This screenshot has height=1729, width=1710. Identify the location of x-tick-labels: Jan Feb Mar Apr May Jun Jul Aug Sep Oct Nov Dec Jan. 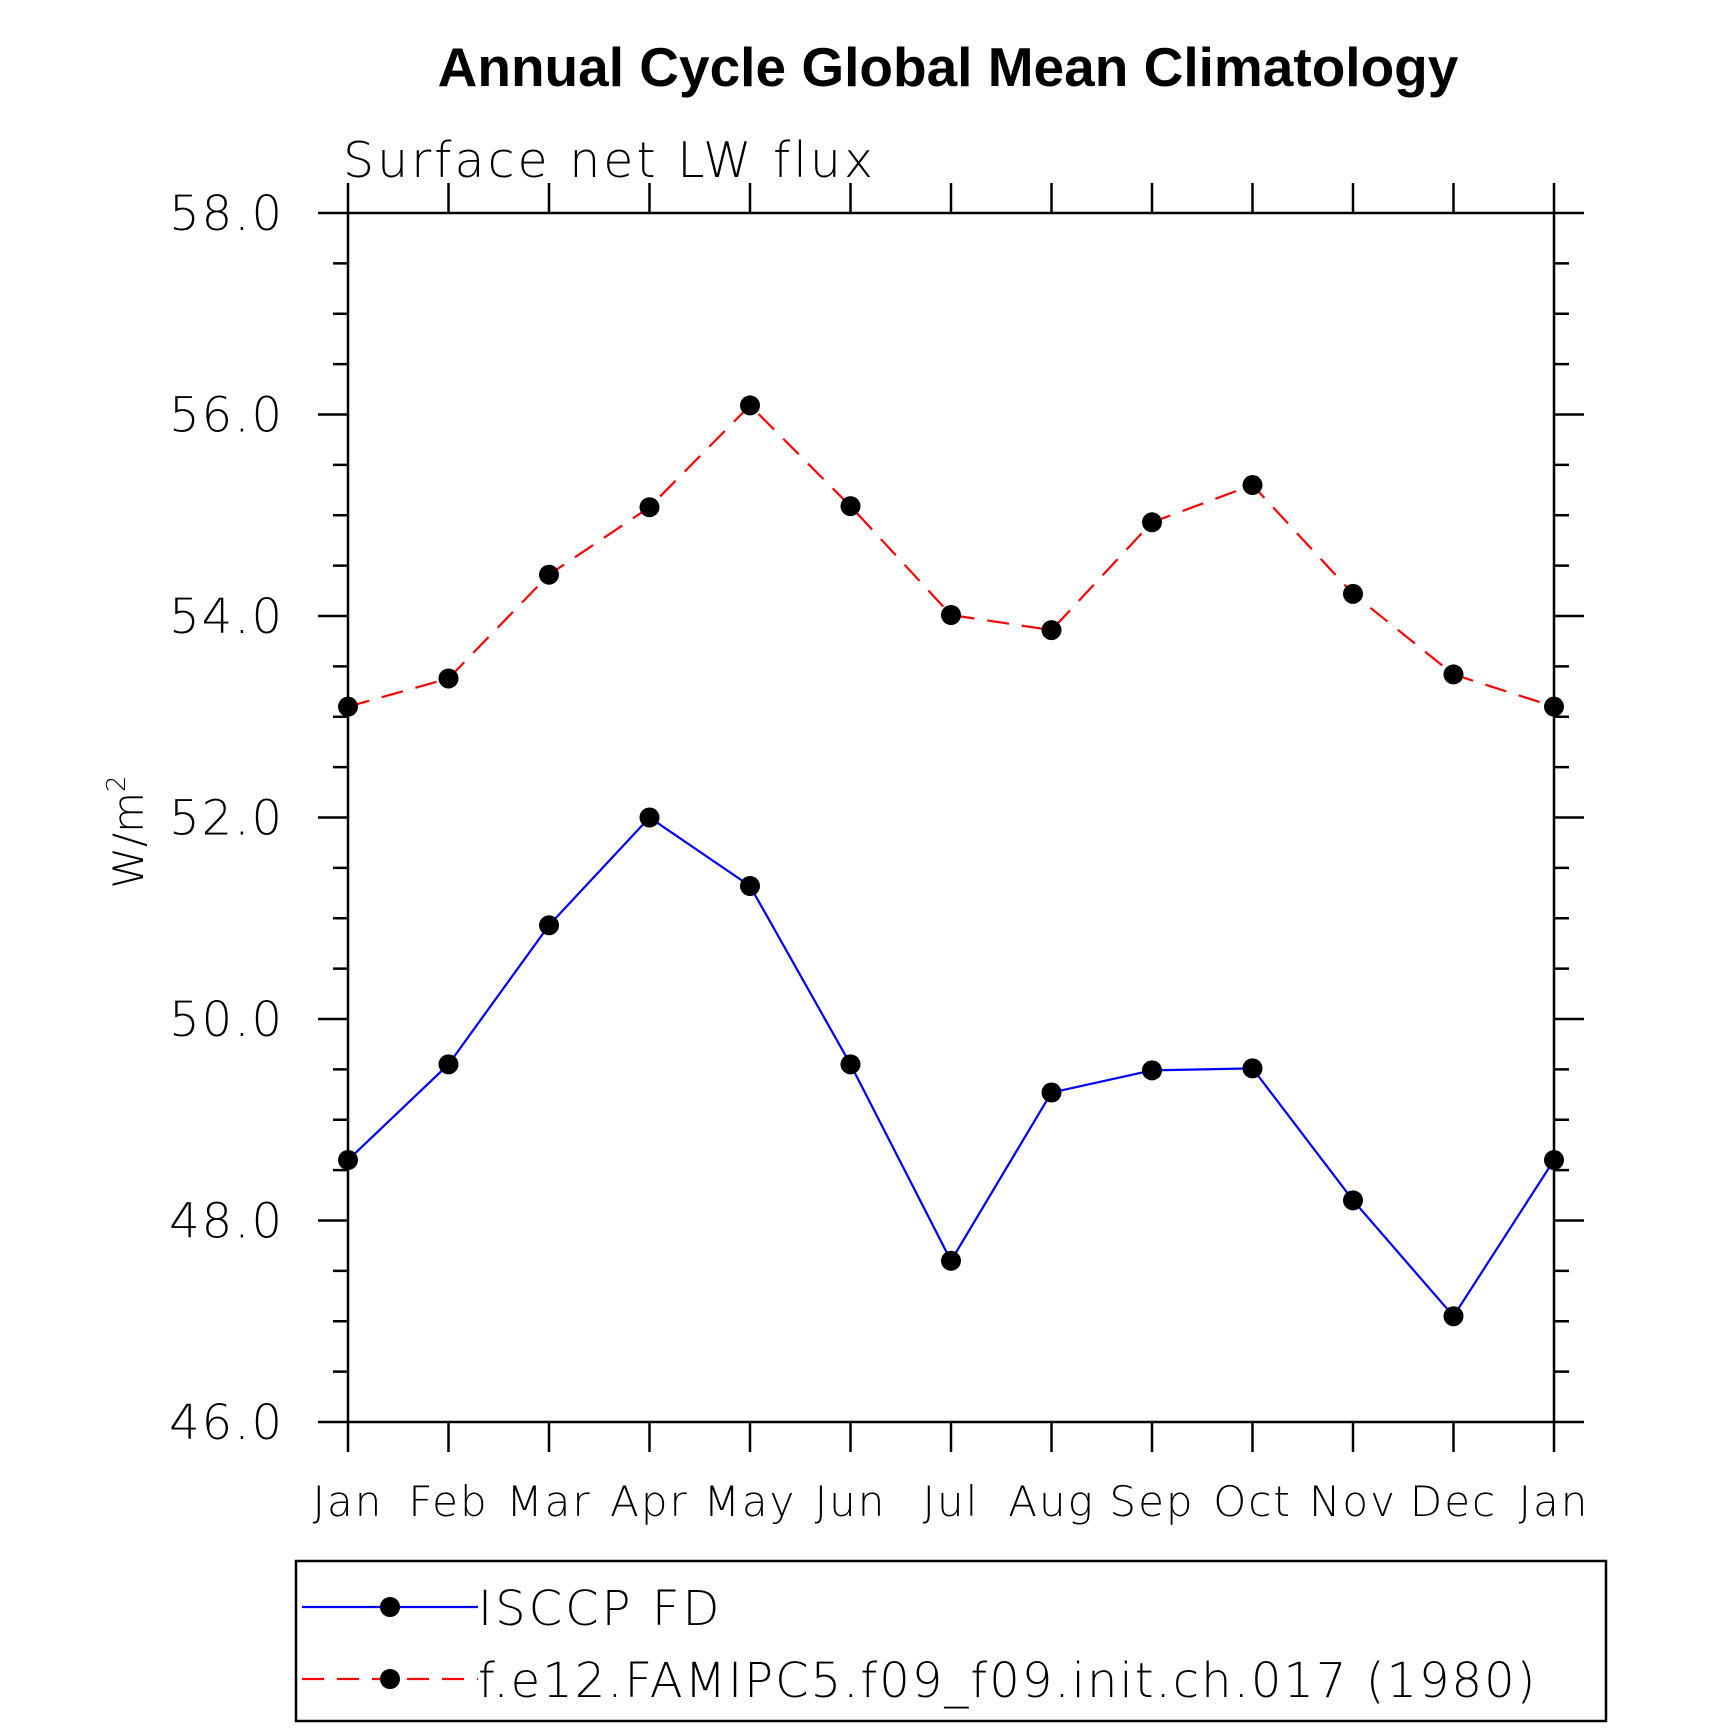
(951, 1501).